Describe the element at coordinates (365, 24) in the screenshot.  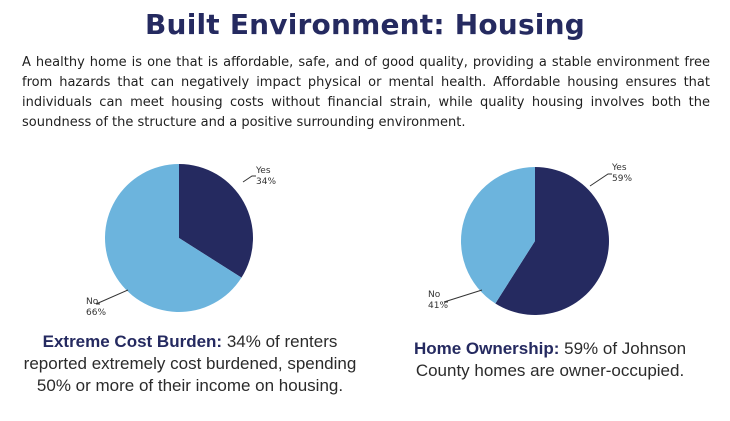
I see `page-title: Built Environment: Housing` at that location.